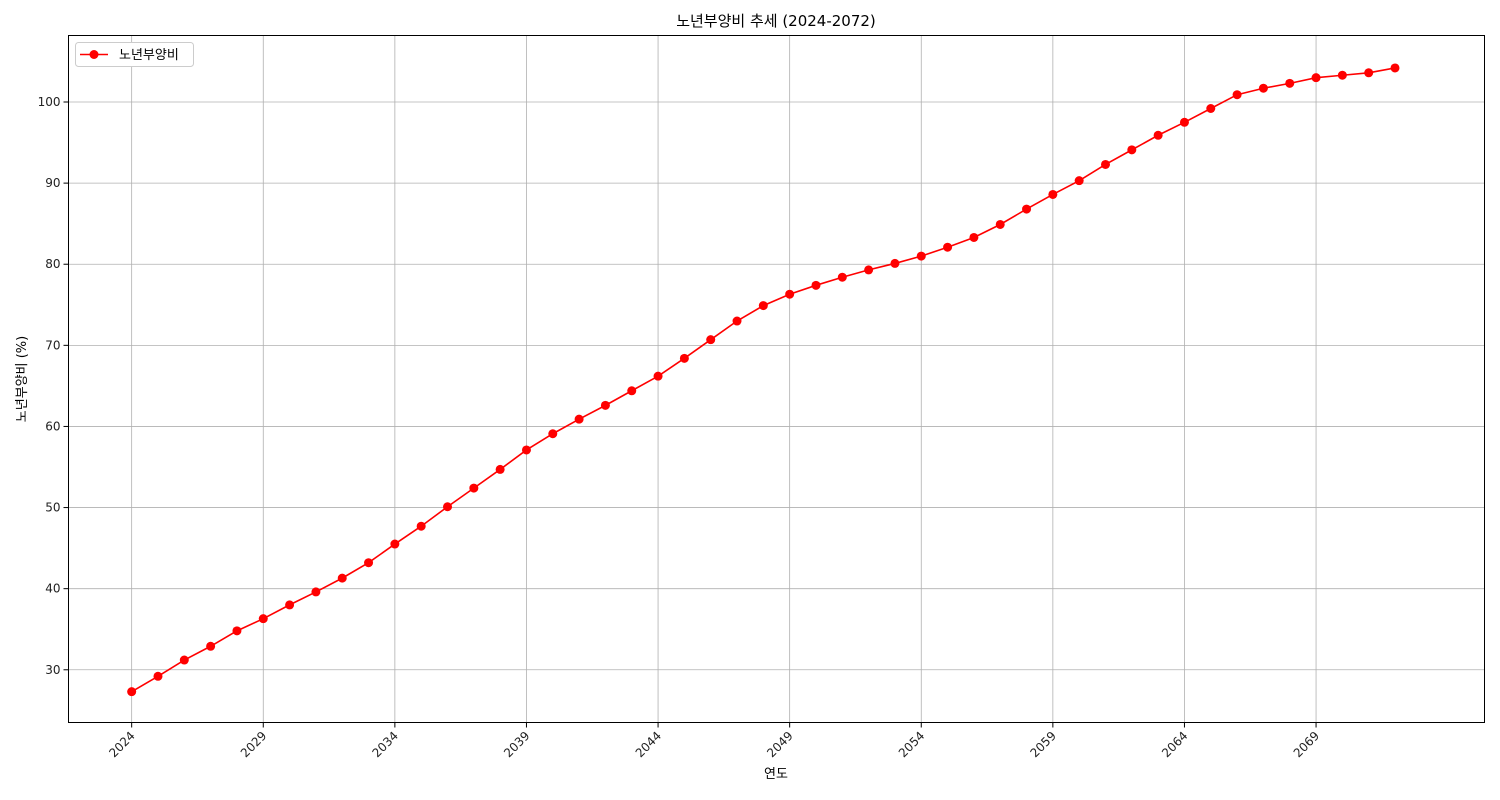 The width and height of the screenshot is (1500, 800). Describe the element at coordinates (52, 426) in the screenshot. I see `y-tick-label: 60` at that location.